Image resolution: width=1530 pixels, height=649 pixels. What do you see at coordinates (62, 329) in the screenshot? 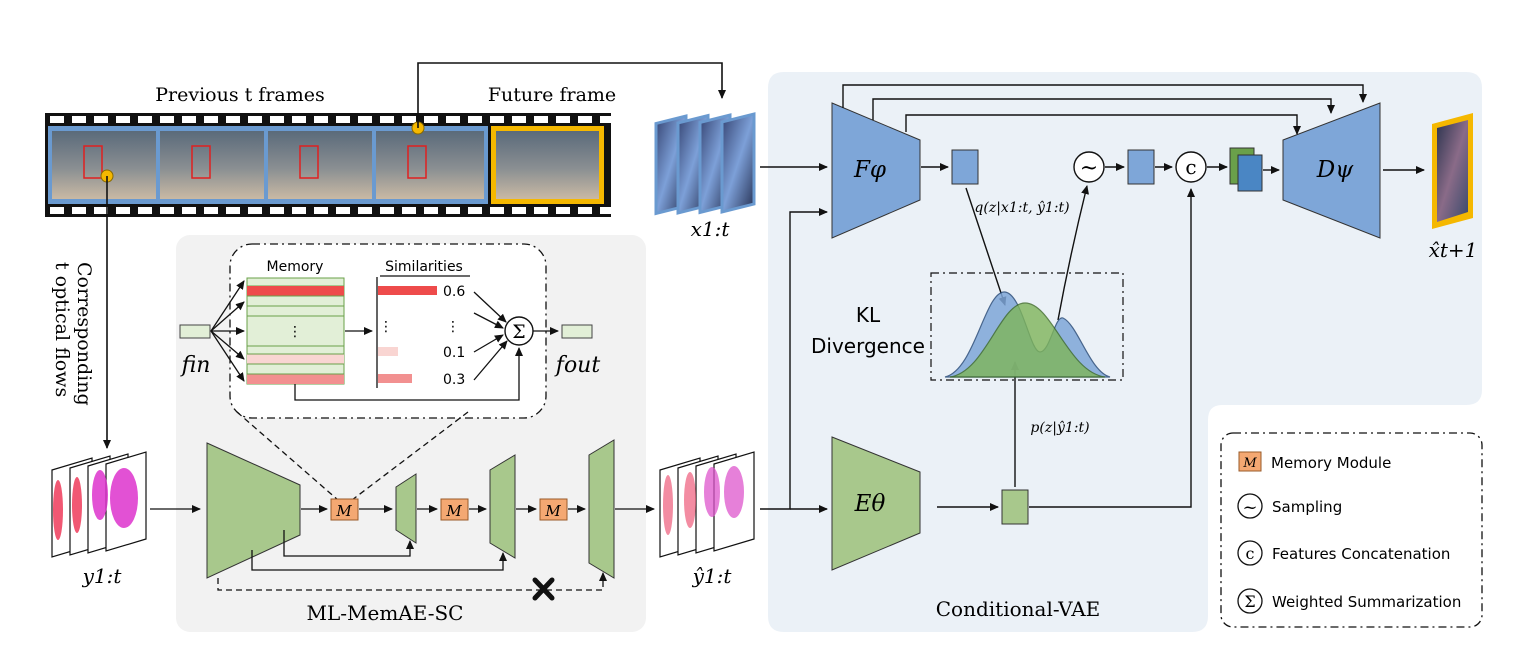
I see `flows-label-line2: t optical flows` at bounding box center [62, 329].